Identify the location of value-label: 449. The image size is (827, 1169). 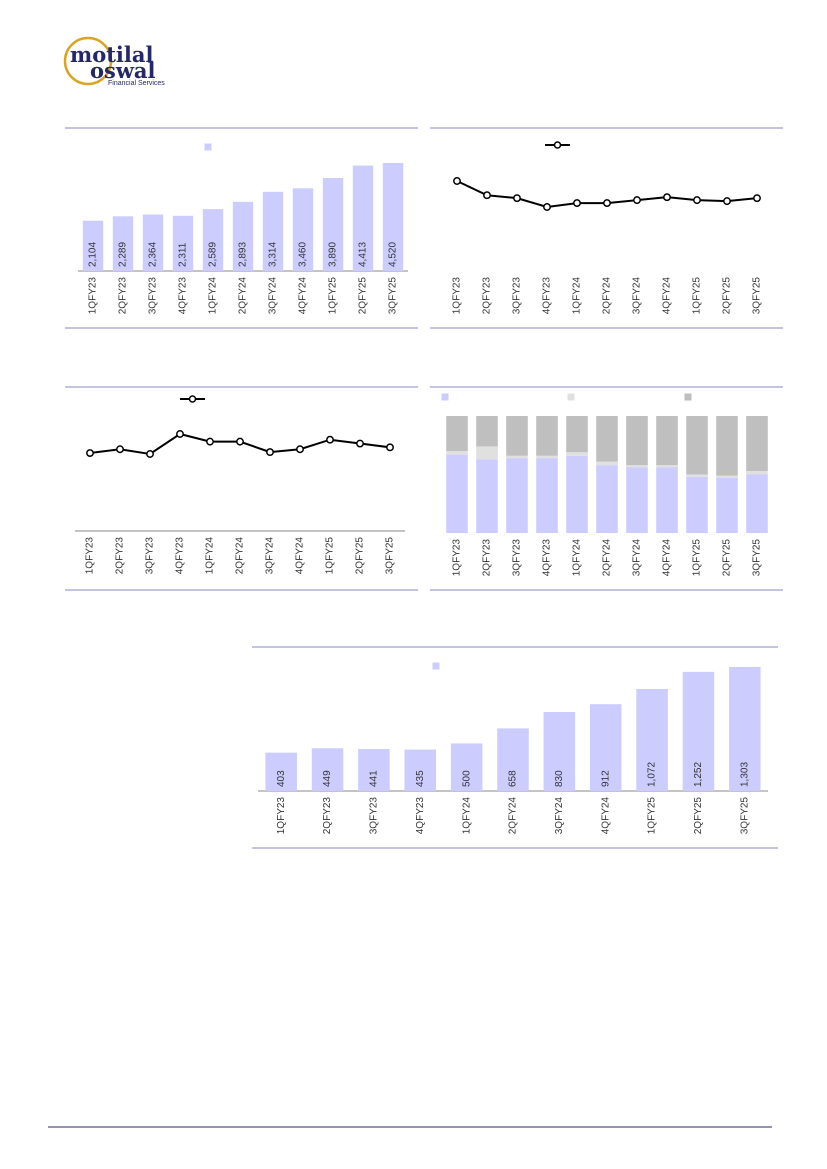
(327, 778).